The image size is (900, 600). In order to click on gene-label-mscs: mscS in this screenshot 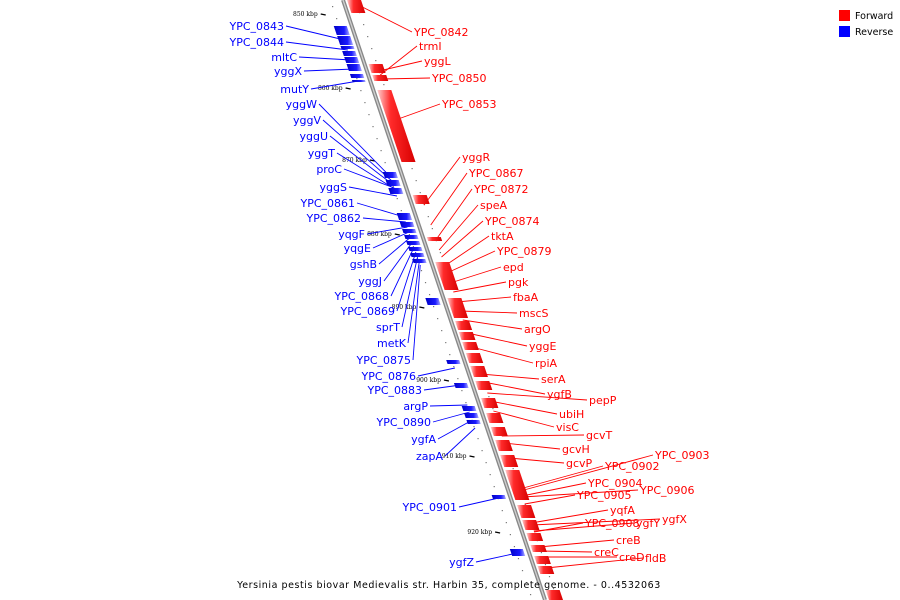, I will do `click(533, 313)`.